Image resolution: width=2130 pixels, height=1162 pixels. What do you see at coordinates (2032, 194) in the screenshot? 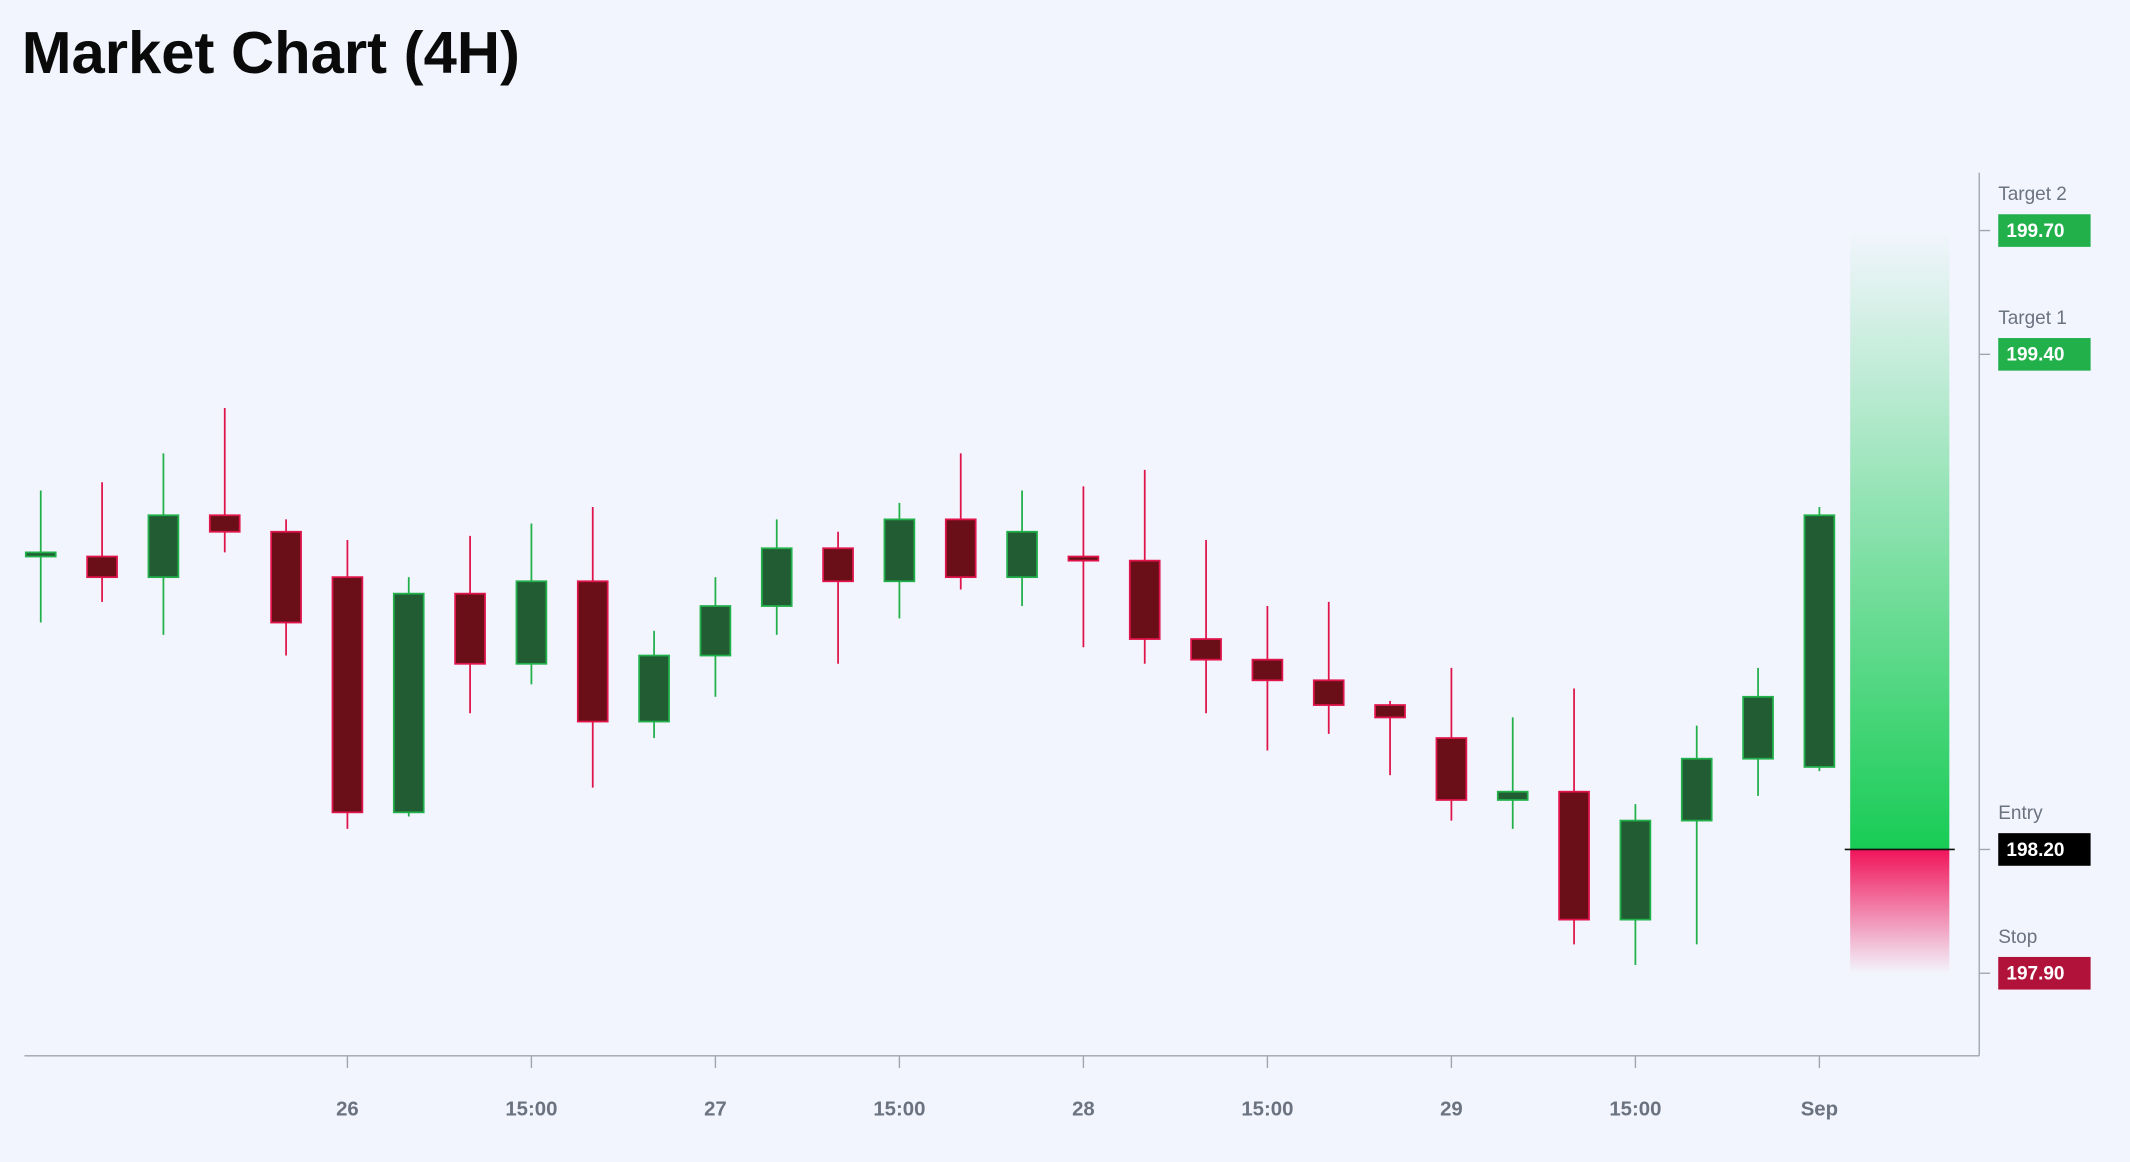
I see `level-name: Target 2` at bounding box center [2032, 194].